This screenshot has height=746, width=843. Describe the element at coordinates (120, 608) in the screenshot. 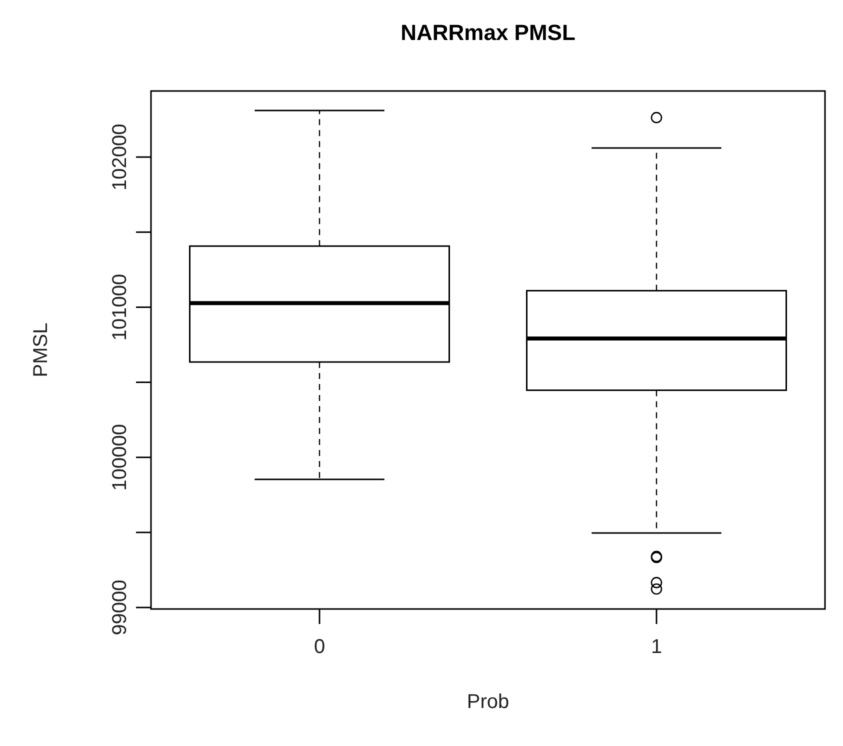

I see `y-tick-label: 99000` at that location.